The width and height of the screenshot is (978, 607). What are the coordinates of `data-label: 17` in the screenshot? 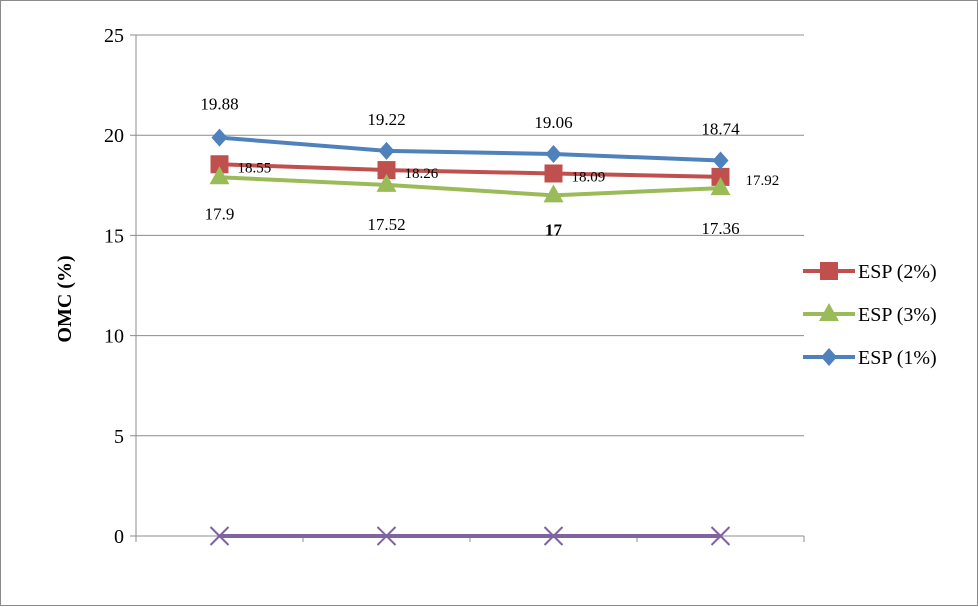 It's located at (554, 229).